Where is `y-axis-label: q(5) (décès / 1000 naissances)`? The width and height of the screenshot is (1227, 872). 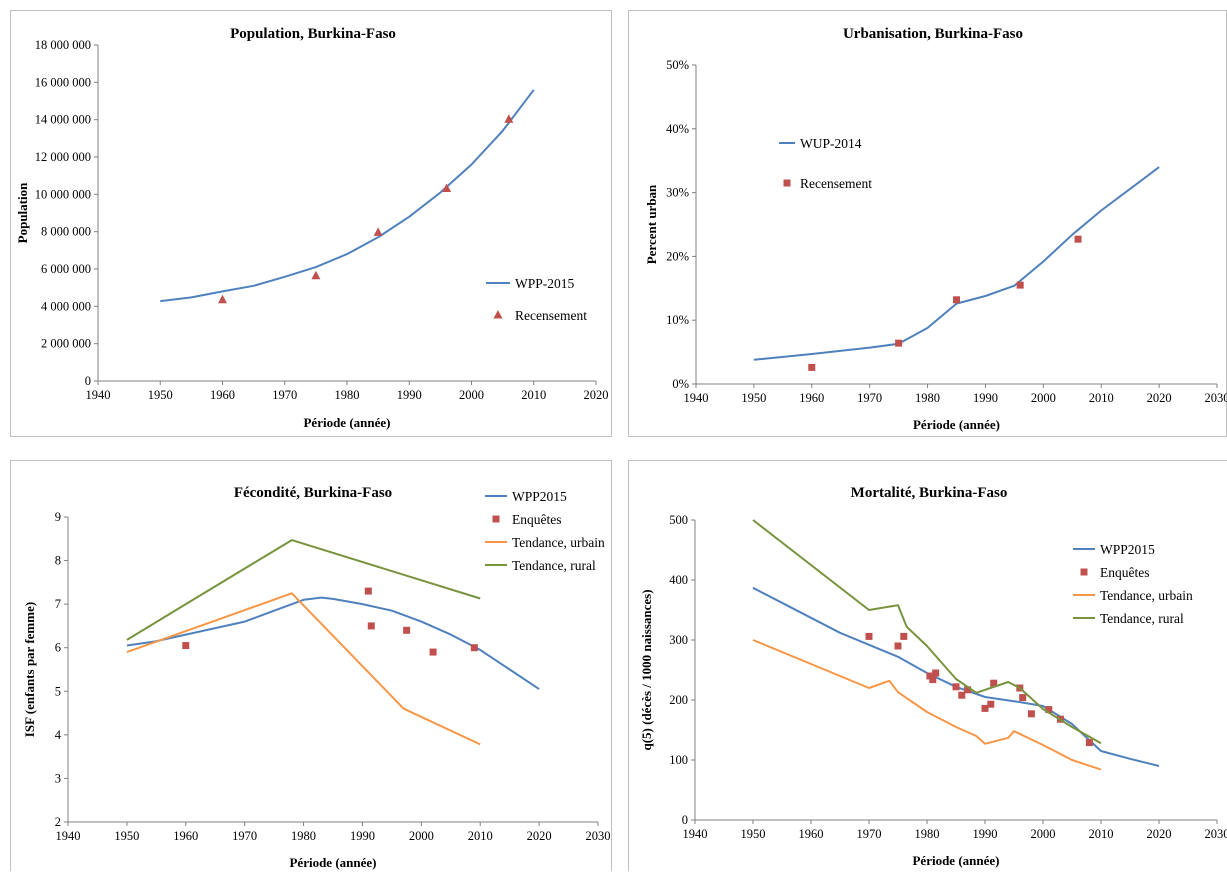 y-axis-label: q(5) (décès / 1000 naissances) is located at coordinates (646, 669).